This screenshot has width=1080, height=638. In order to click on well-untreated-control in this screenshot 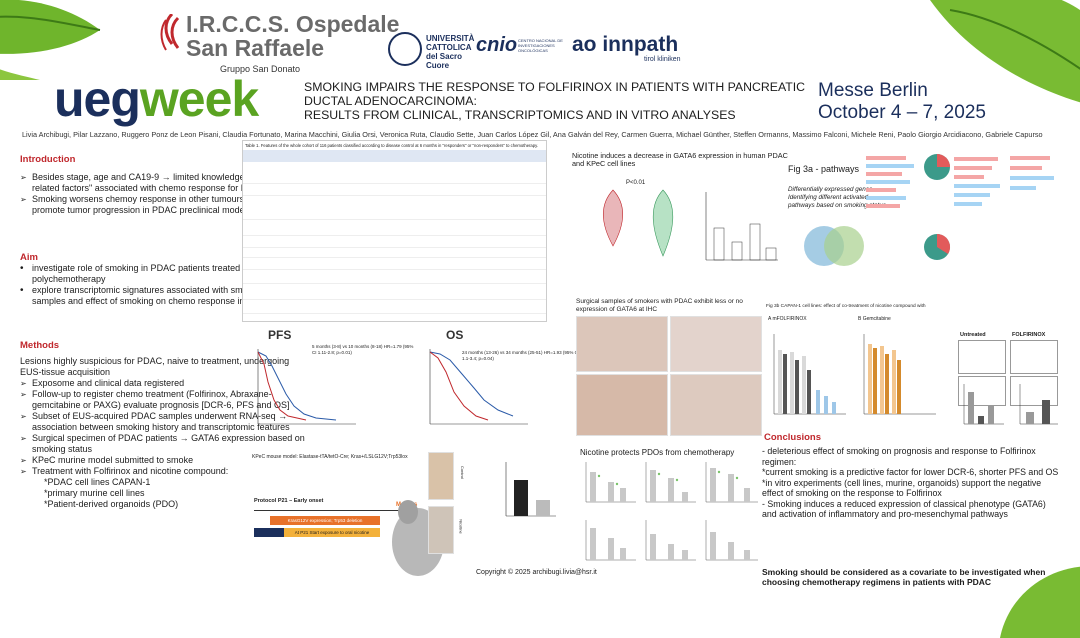, I will do `click(982, 357)`.